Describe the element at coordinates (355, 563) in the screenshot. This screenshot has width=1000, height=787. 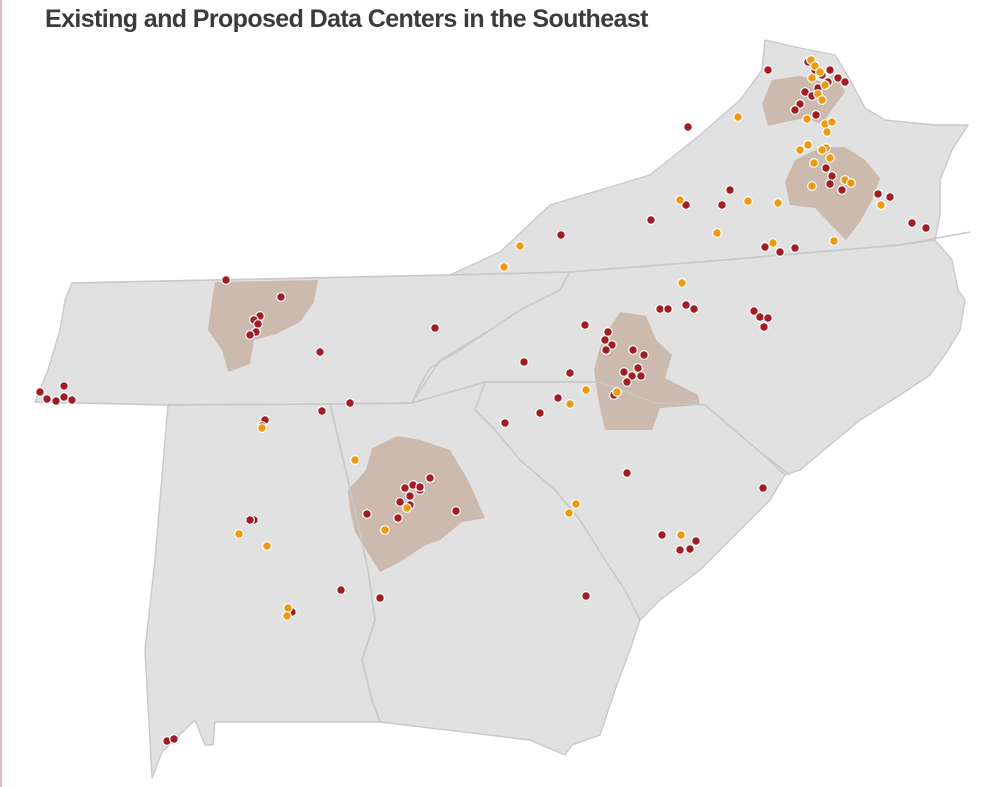
I see `state-border-al-ga` at that location.